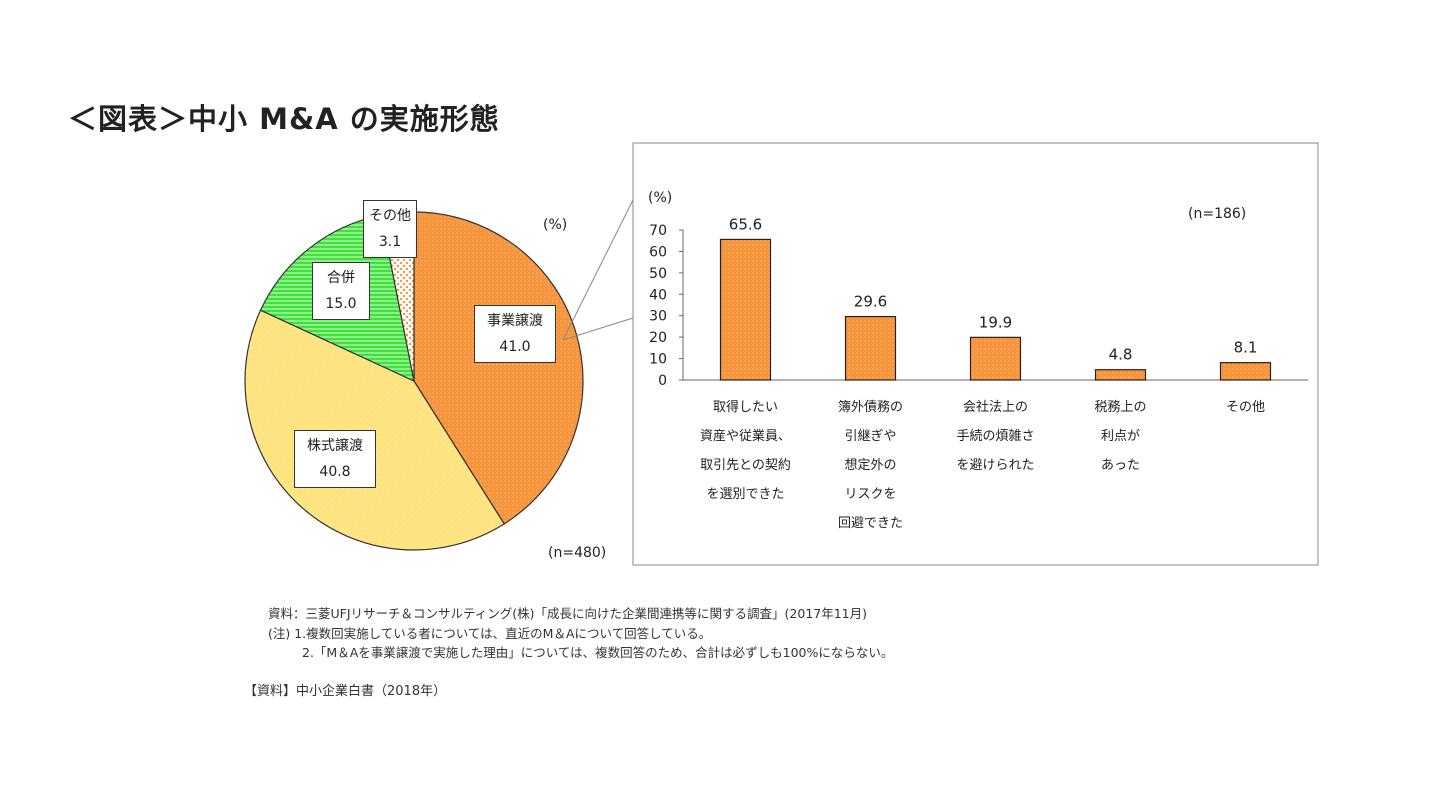 This screenshot has height=810, width=1440. I want to click on pie-n-label: (n=480), so click(577, 553).